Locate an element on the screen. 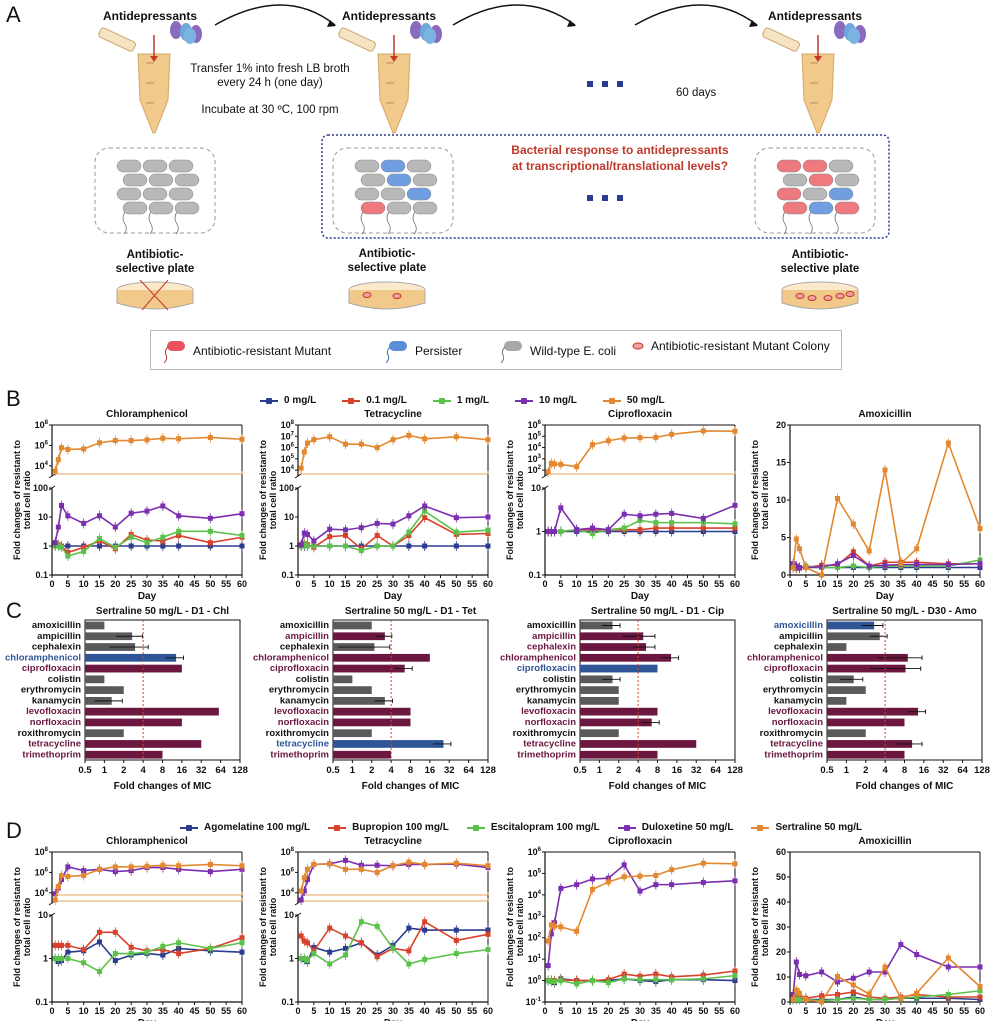  x-tick-label: 50 is located at coordinates (210, 1011).